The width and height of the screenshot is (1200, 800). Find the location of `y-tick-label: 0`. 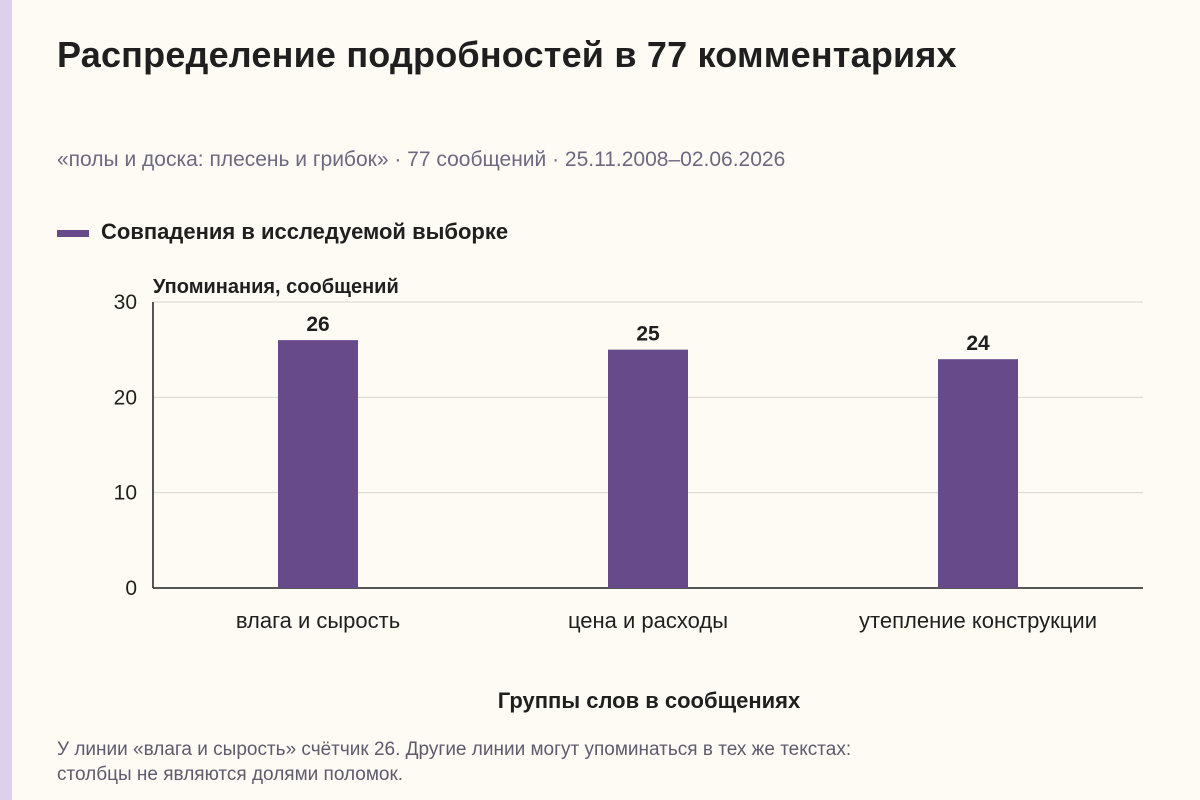

y-tick-label: 0 is located at coordinates (131, 588).